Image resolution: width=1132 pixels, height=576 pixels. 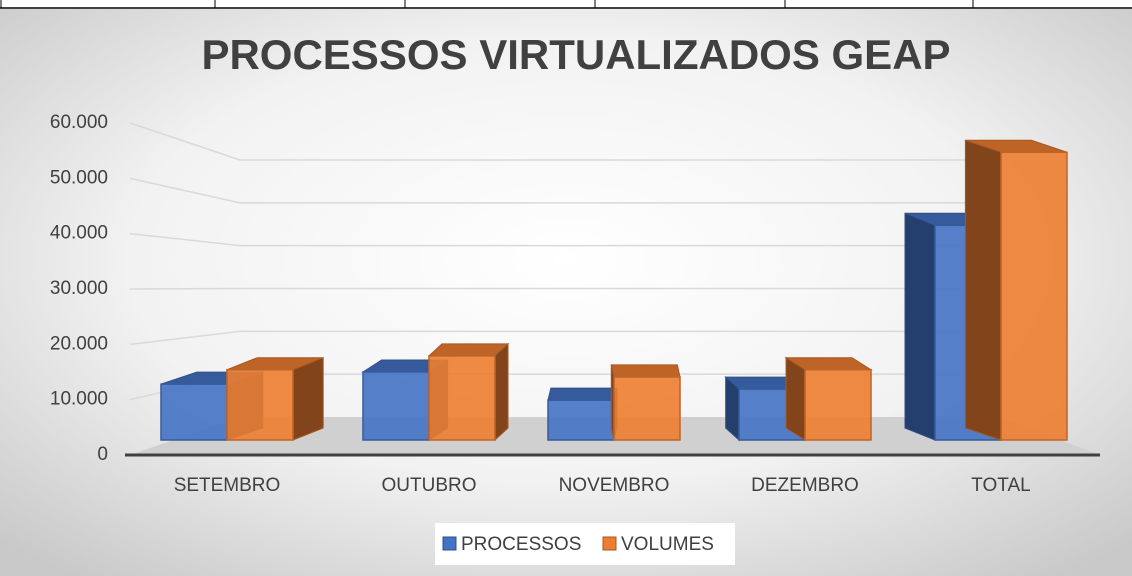 What do you see at coordinates (667, 544) in the screenshot?
I see `legend-label: VOLUMES` at bounding box center [667, 544].